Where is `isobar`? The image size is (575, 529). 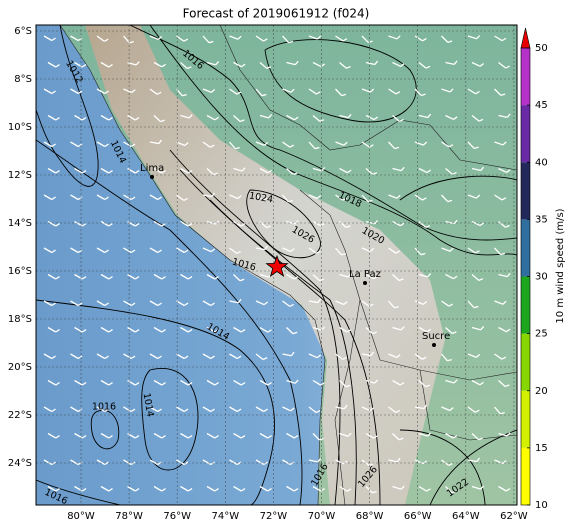
isobar is located at coordinates (473, 467).